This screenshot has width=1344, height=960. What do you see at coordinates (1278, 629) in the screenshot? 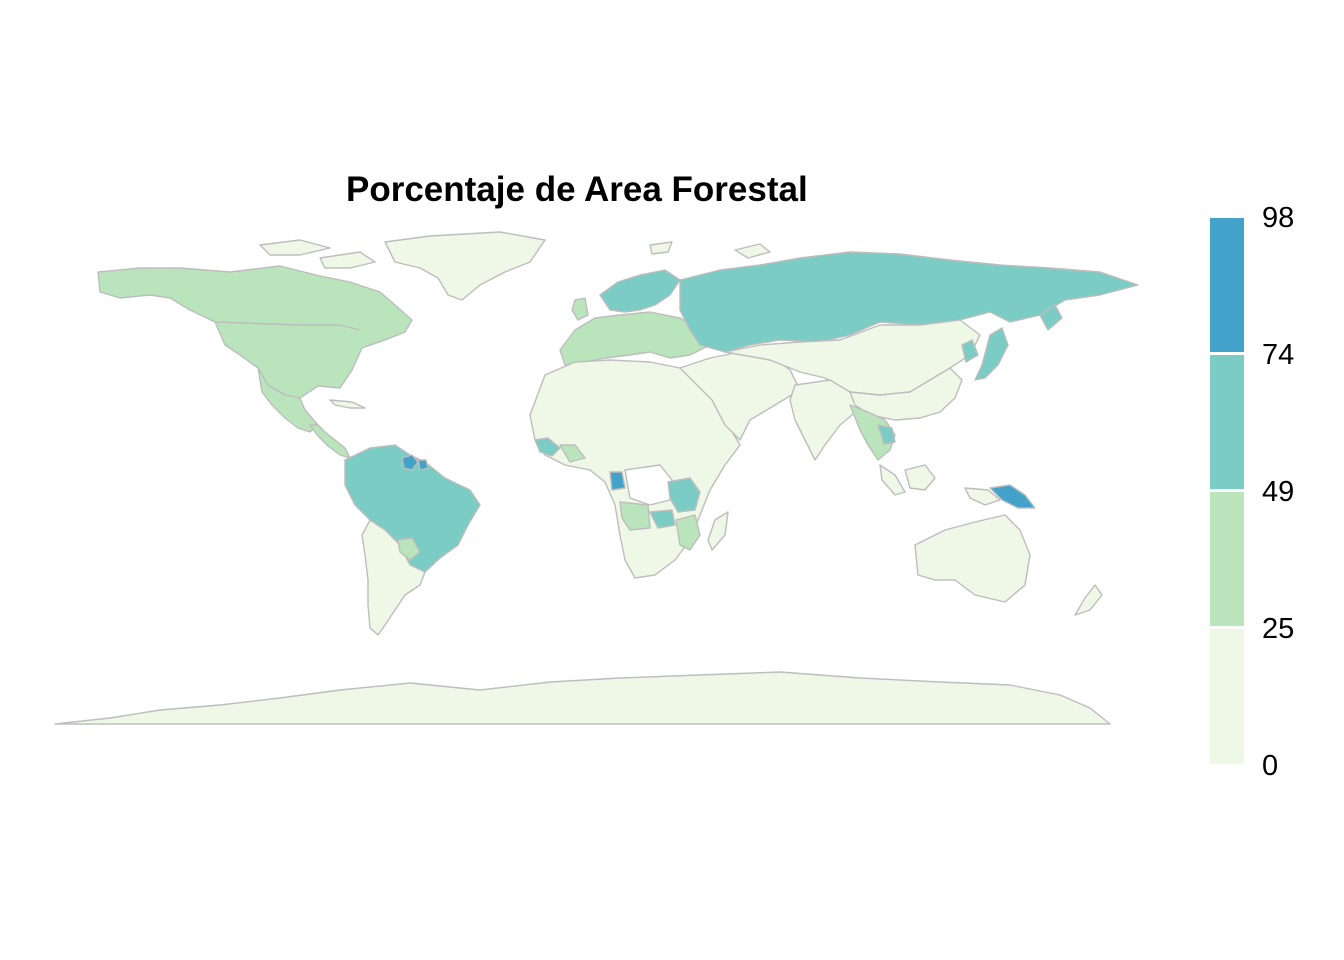
I see `legend-tick-25: 25` at bounding box center [1278, 629].